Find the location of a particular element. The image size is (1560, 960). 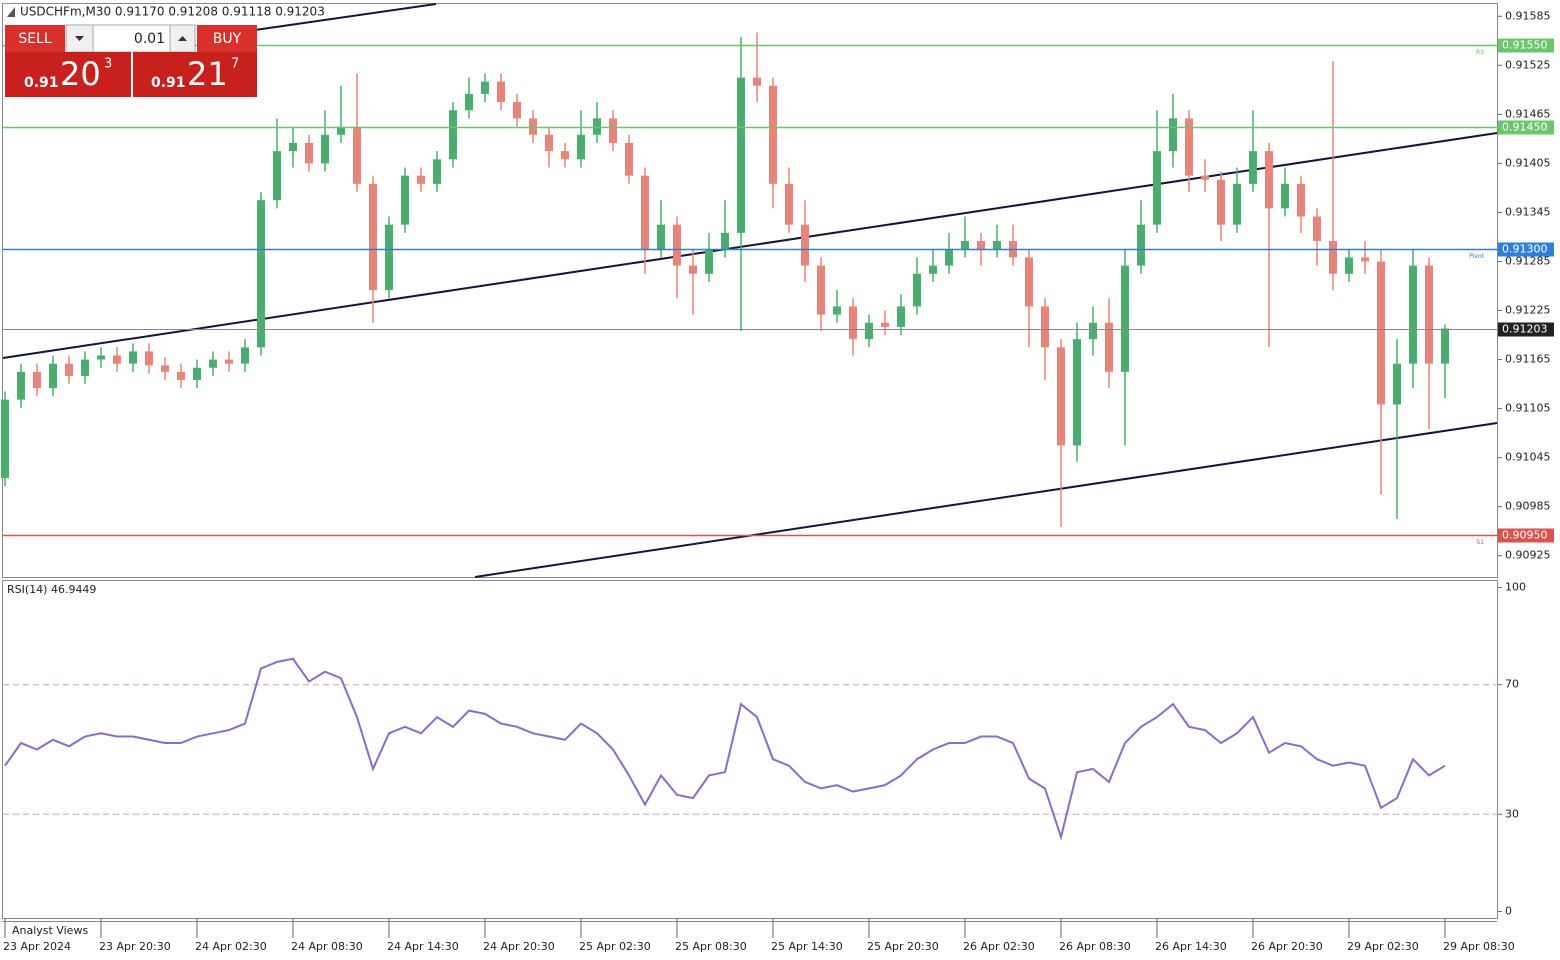

x-tick-label: 26 Apr 20:30 is located at coordinates (1287, 946).